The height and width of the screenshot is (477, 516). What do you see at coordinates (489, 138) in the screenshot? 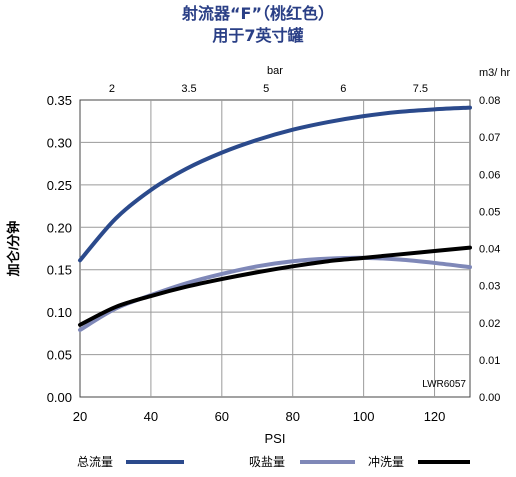
I see `right-tick-label: 0.07` at bounding box center [489, 138].